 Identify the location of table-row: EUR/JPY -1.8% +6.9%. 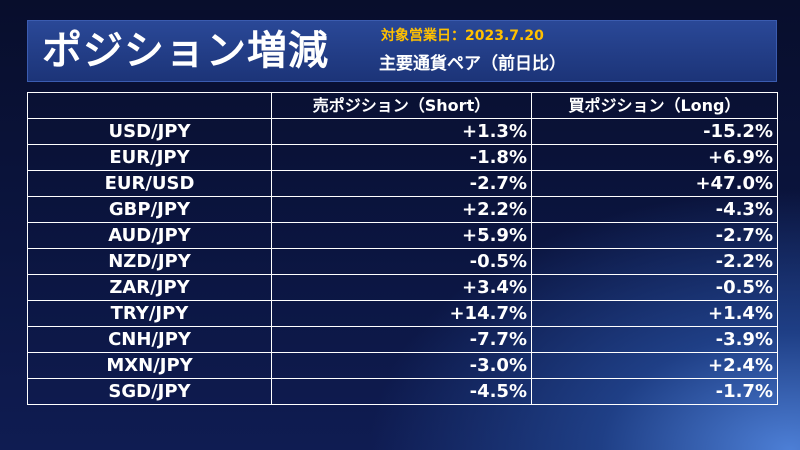
(402, 157).